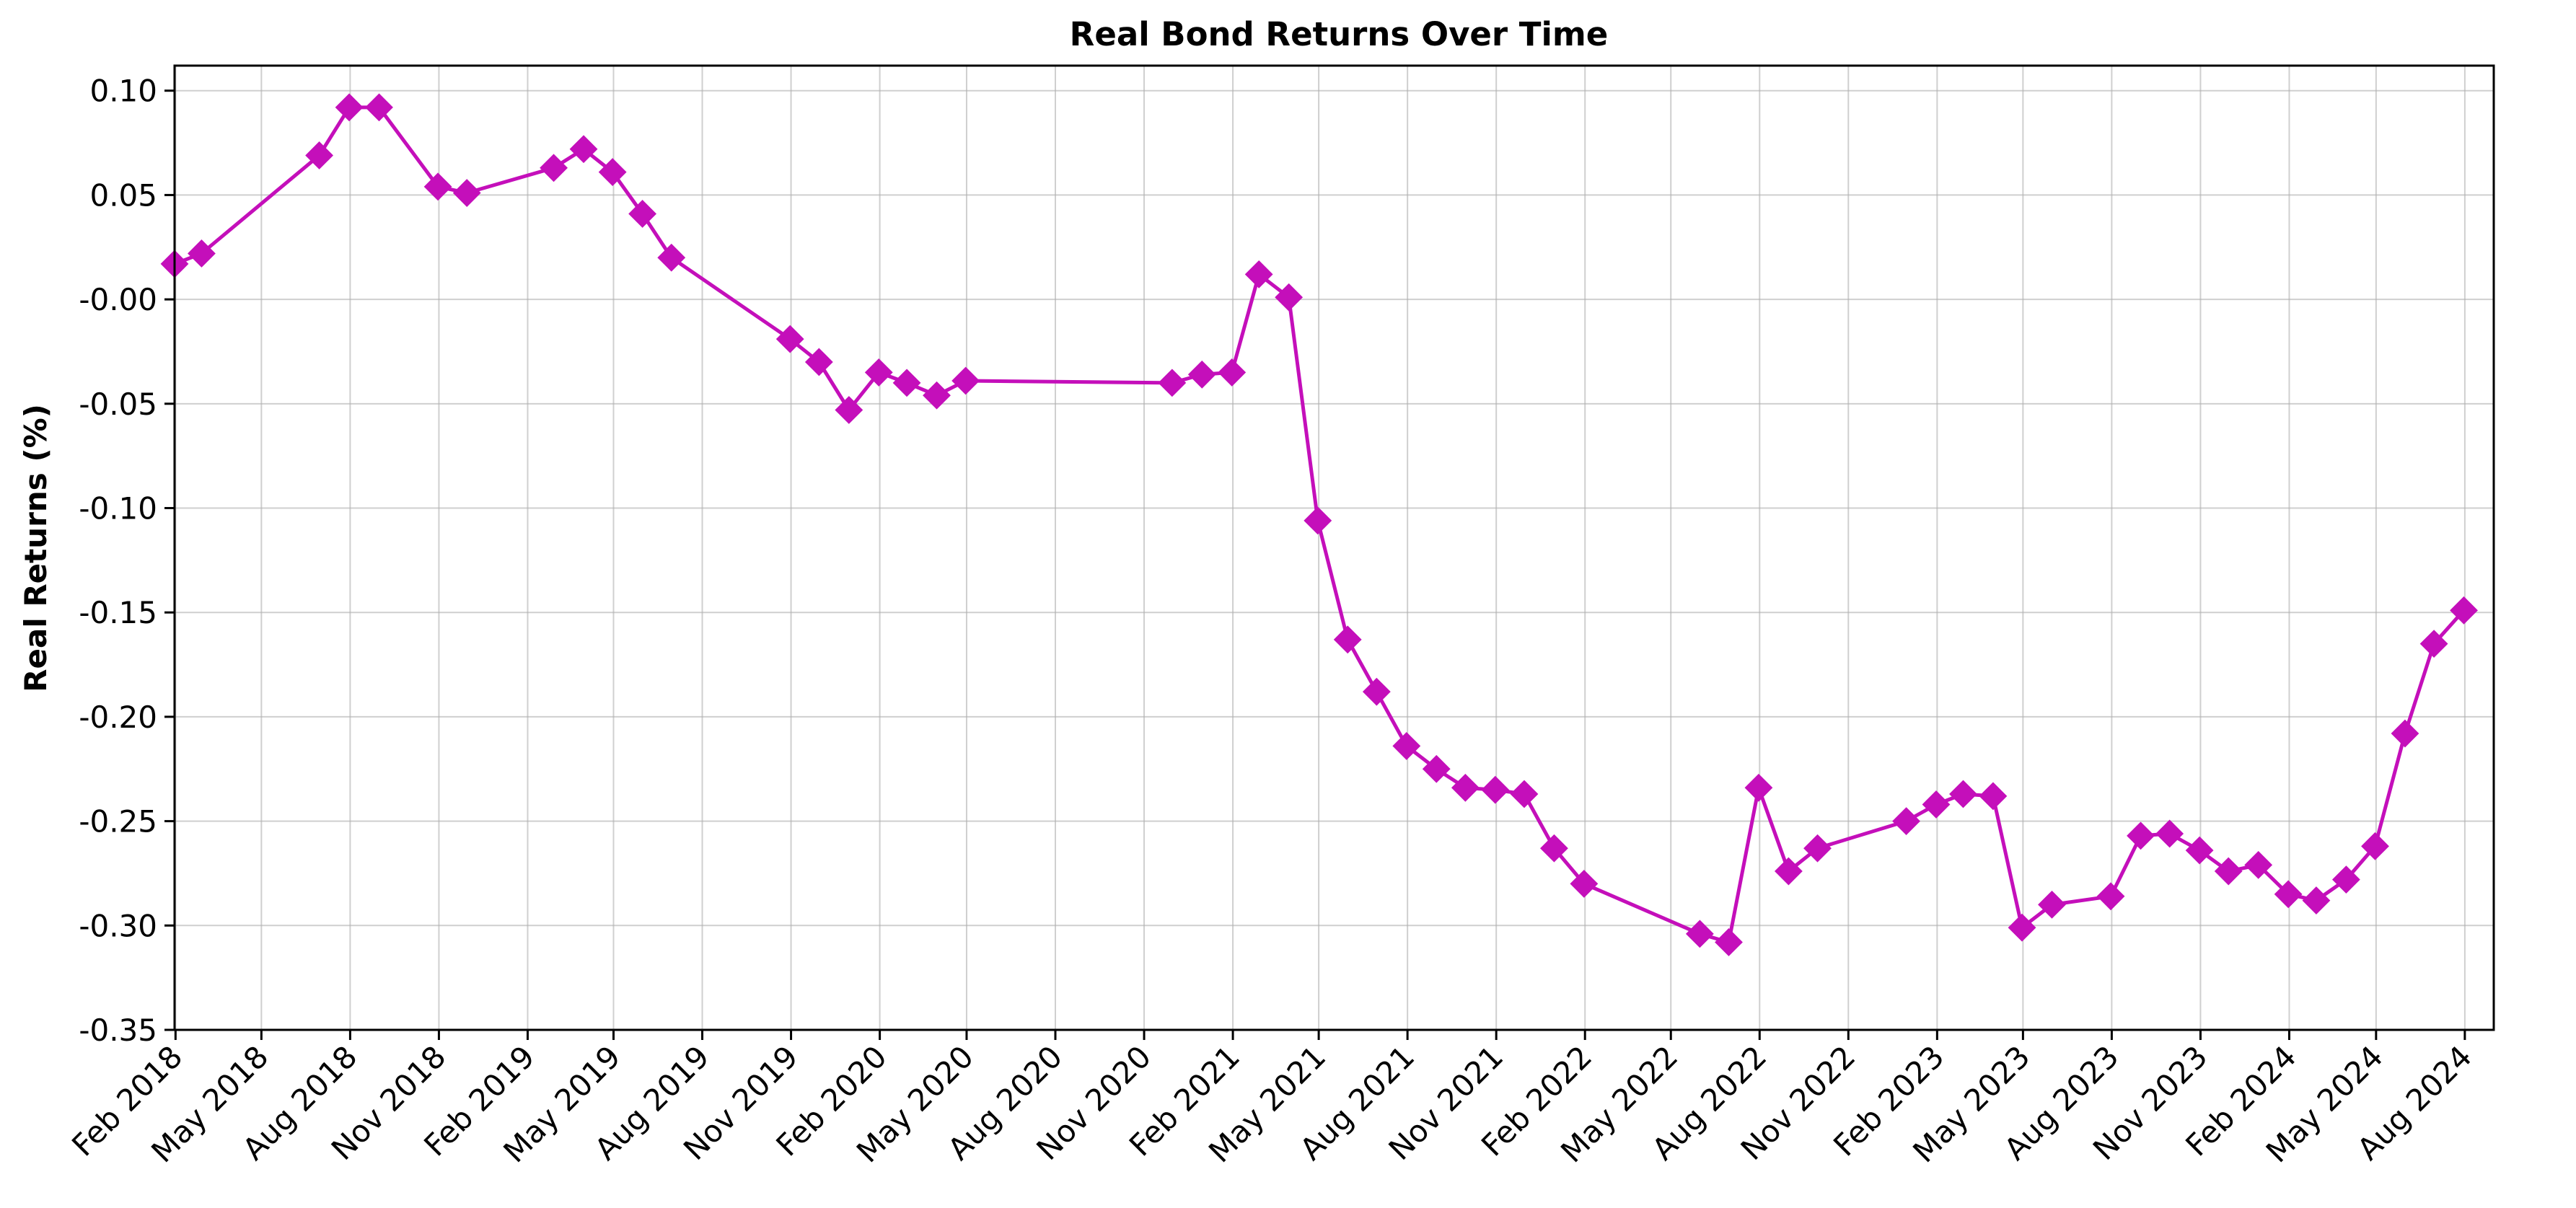  Describe the element at coordinates (118, 717) in the screenshot. I see `y-tick-label: -0.20` at that location.